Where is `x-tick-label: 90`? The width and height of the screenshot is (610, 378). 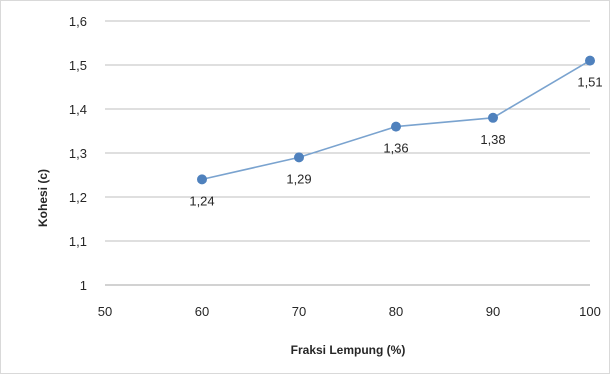
x-tick-label: 90 is located at coordinates (493, 311).